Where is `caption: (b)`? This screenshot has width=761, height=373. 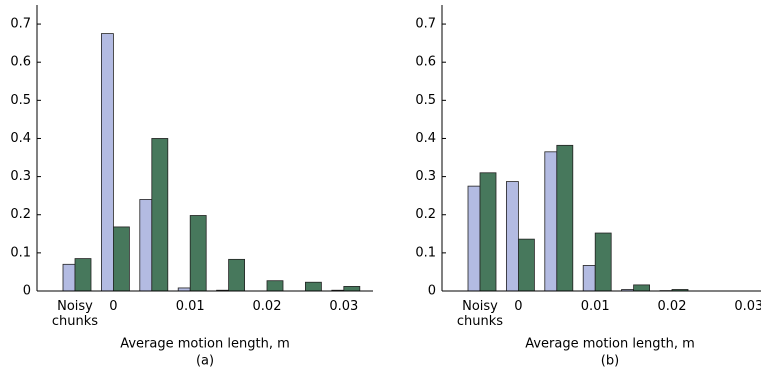 caption: (b) is located at coordinates (610, 361).